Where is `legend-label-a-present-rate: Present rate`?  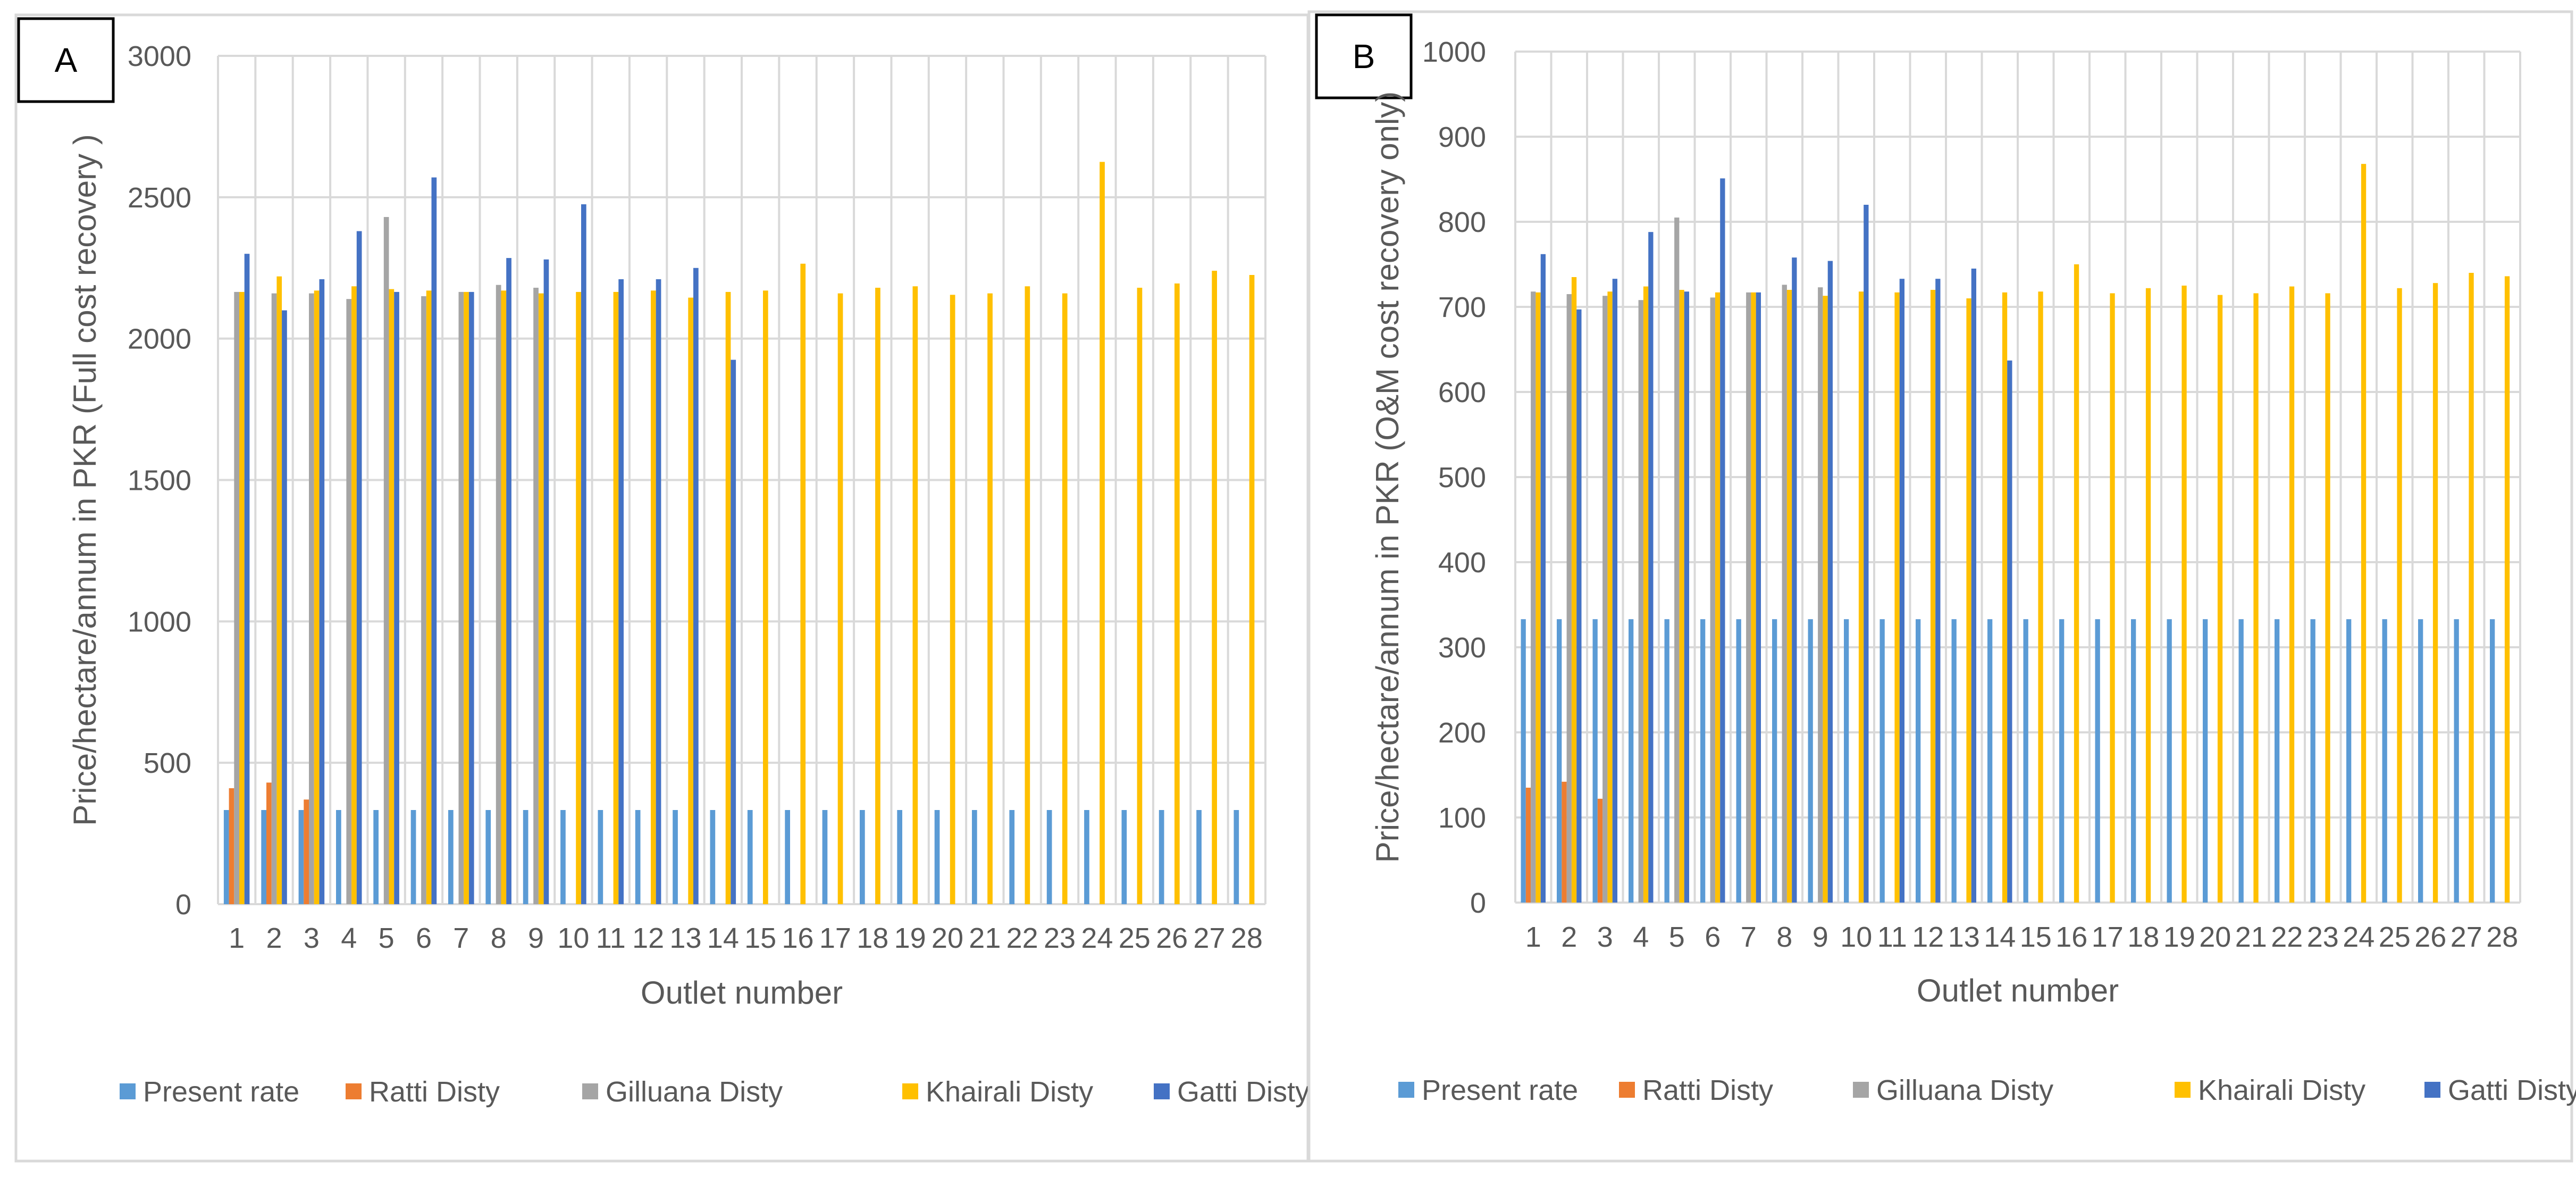 legend-label-a-present-rate: Present rate is located at coordinates (221, 1092).